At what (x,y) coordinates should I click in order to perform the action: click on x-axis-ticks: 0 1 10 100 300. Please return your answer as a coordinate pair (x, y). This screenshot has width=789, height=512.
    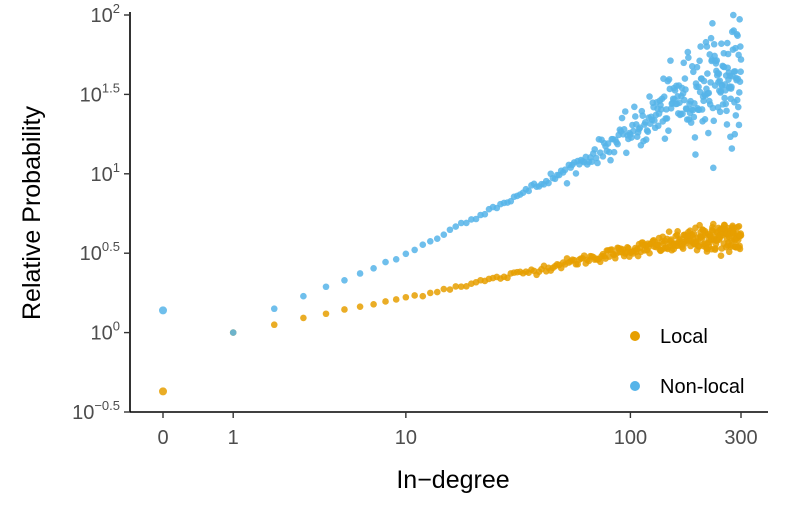
    Looking at the image, I should click on (457, 430).